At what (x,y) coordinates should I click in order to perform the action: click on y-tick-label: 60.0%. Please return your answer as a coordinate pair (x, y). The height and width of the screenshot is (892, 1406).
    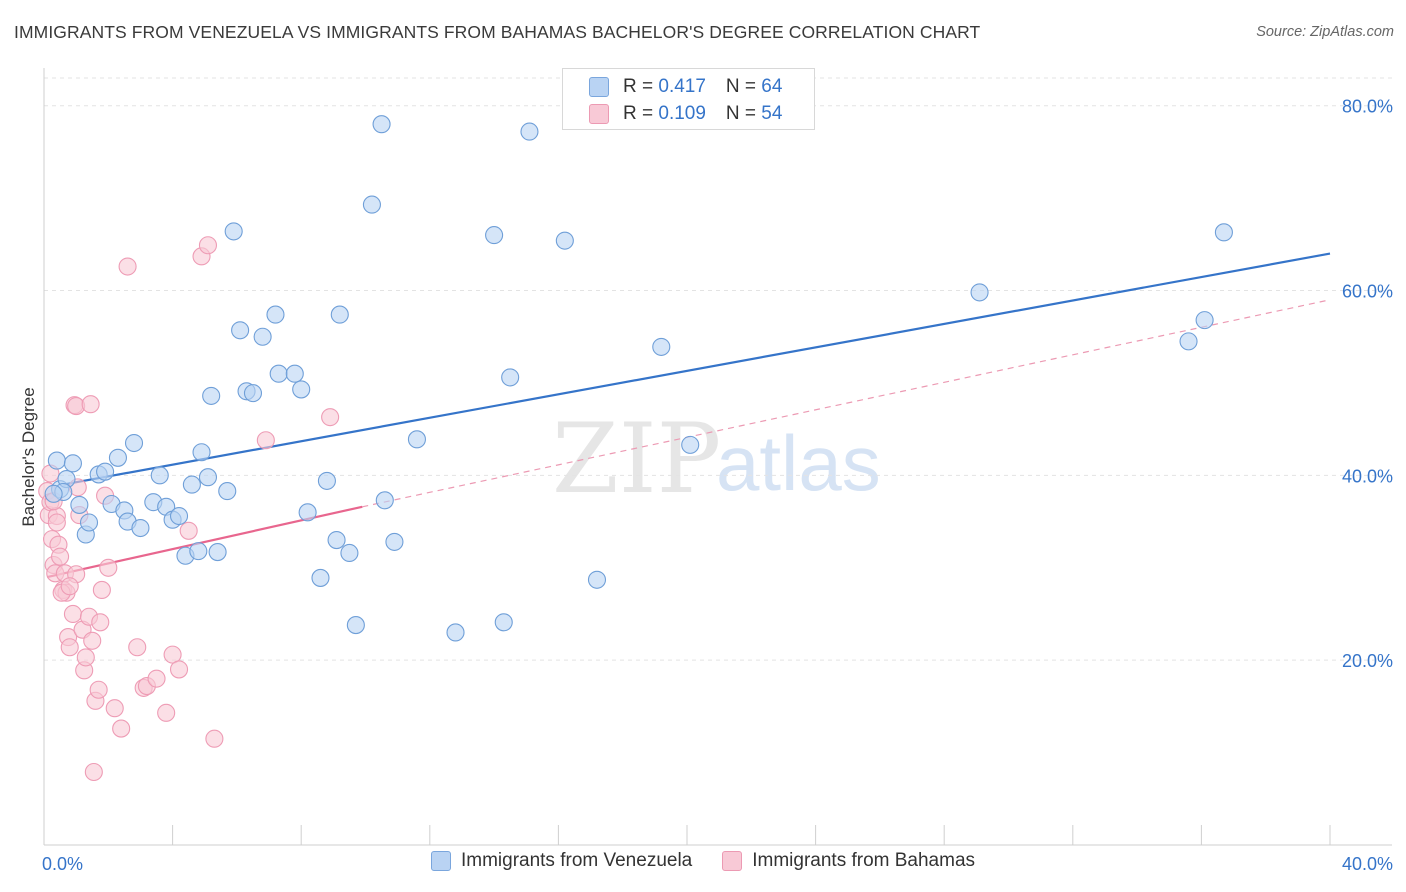
    Looking at the image, I should click on (1367, 292).